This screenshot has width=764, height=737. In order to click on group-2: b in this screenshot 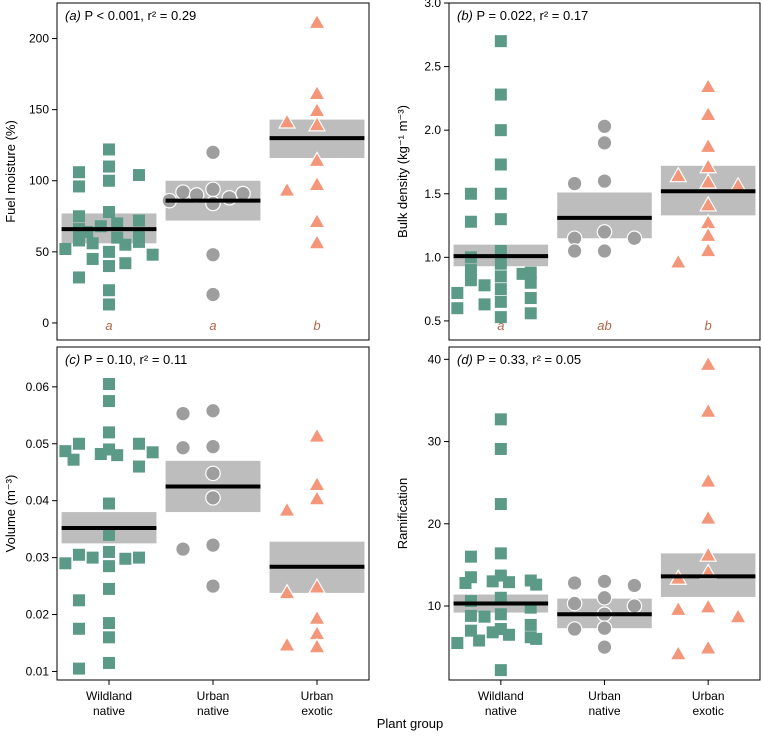, I will do `click(317, 173)`.